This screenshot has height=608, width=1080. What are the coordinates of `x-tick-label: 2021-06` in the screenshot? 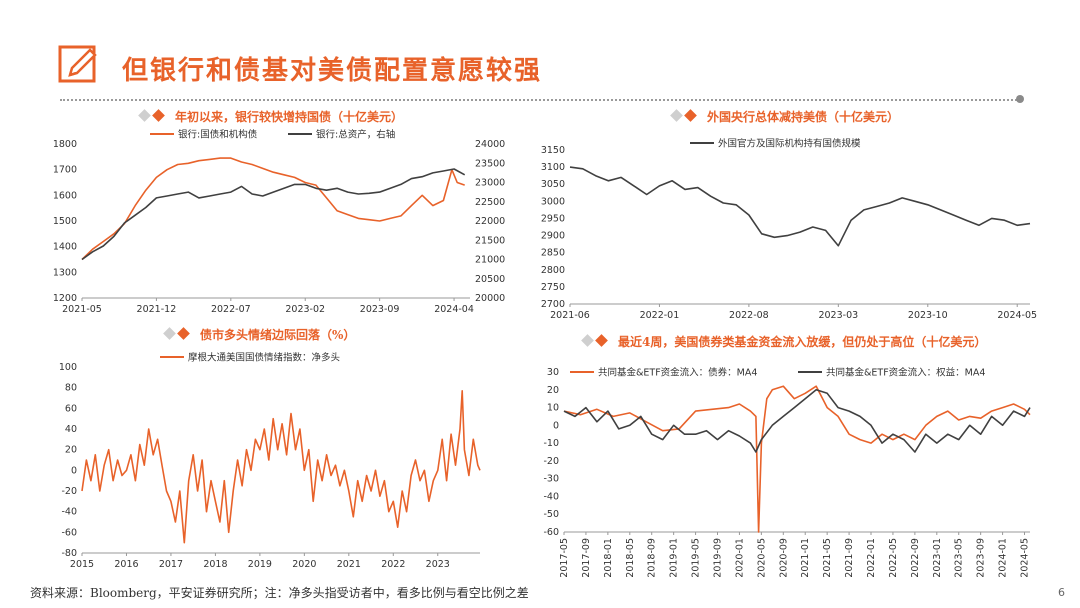 It's located at (570, 315).